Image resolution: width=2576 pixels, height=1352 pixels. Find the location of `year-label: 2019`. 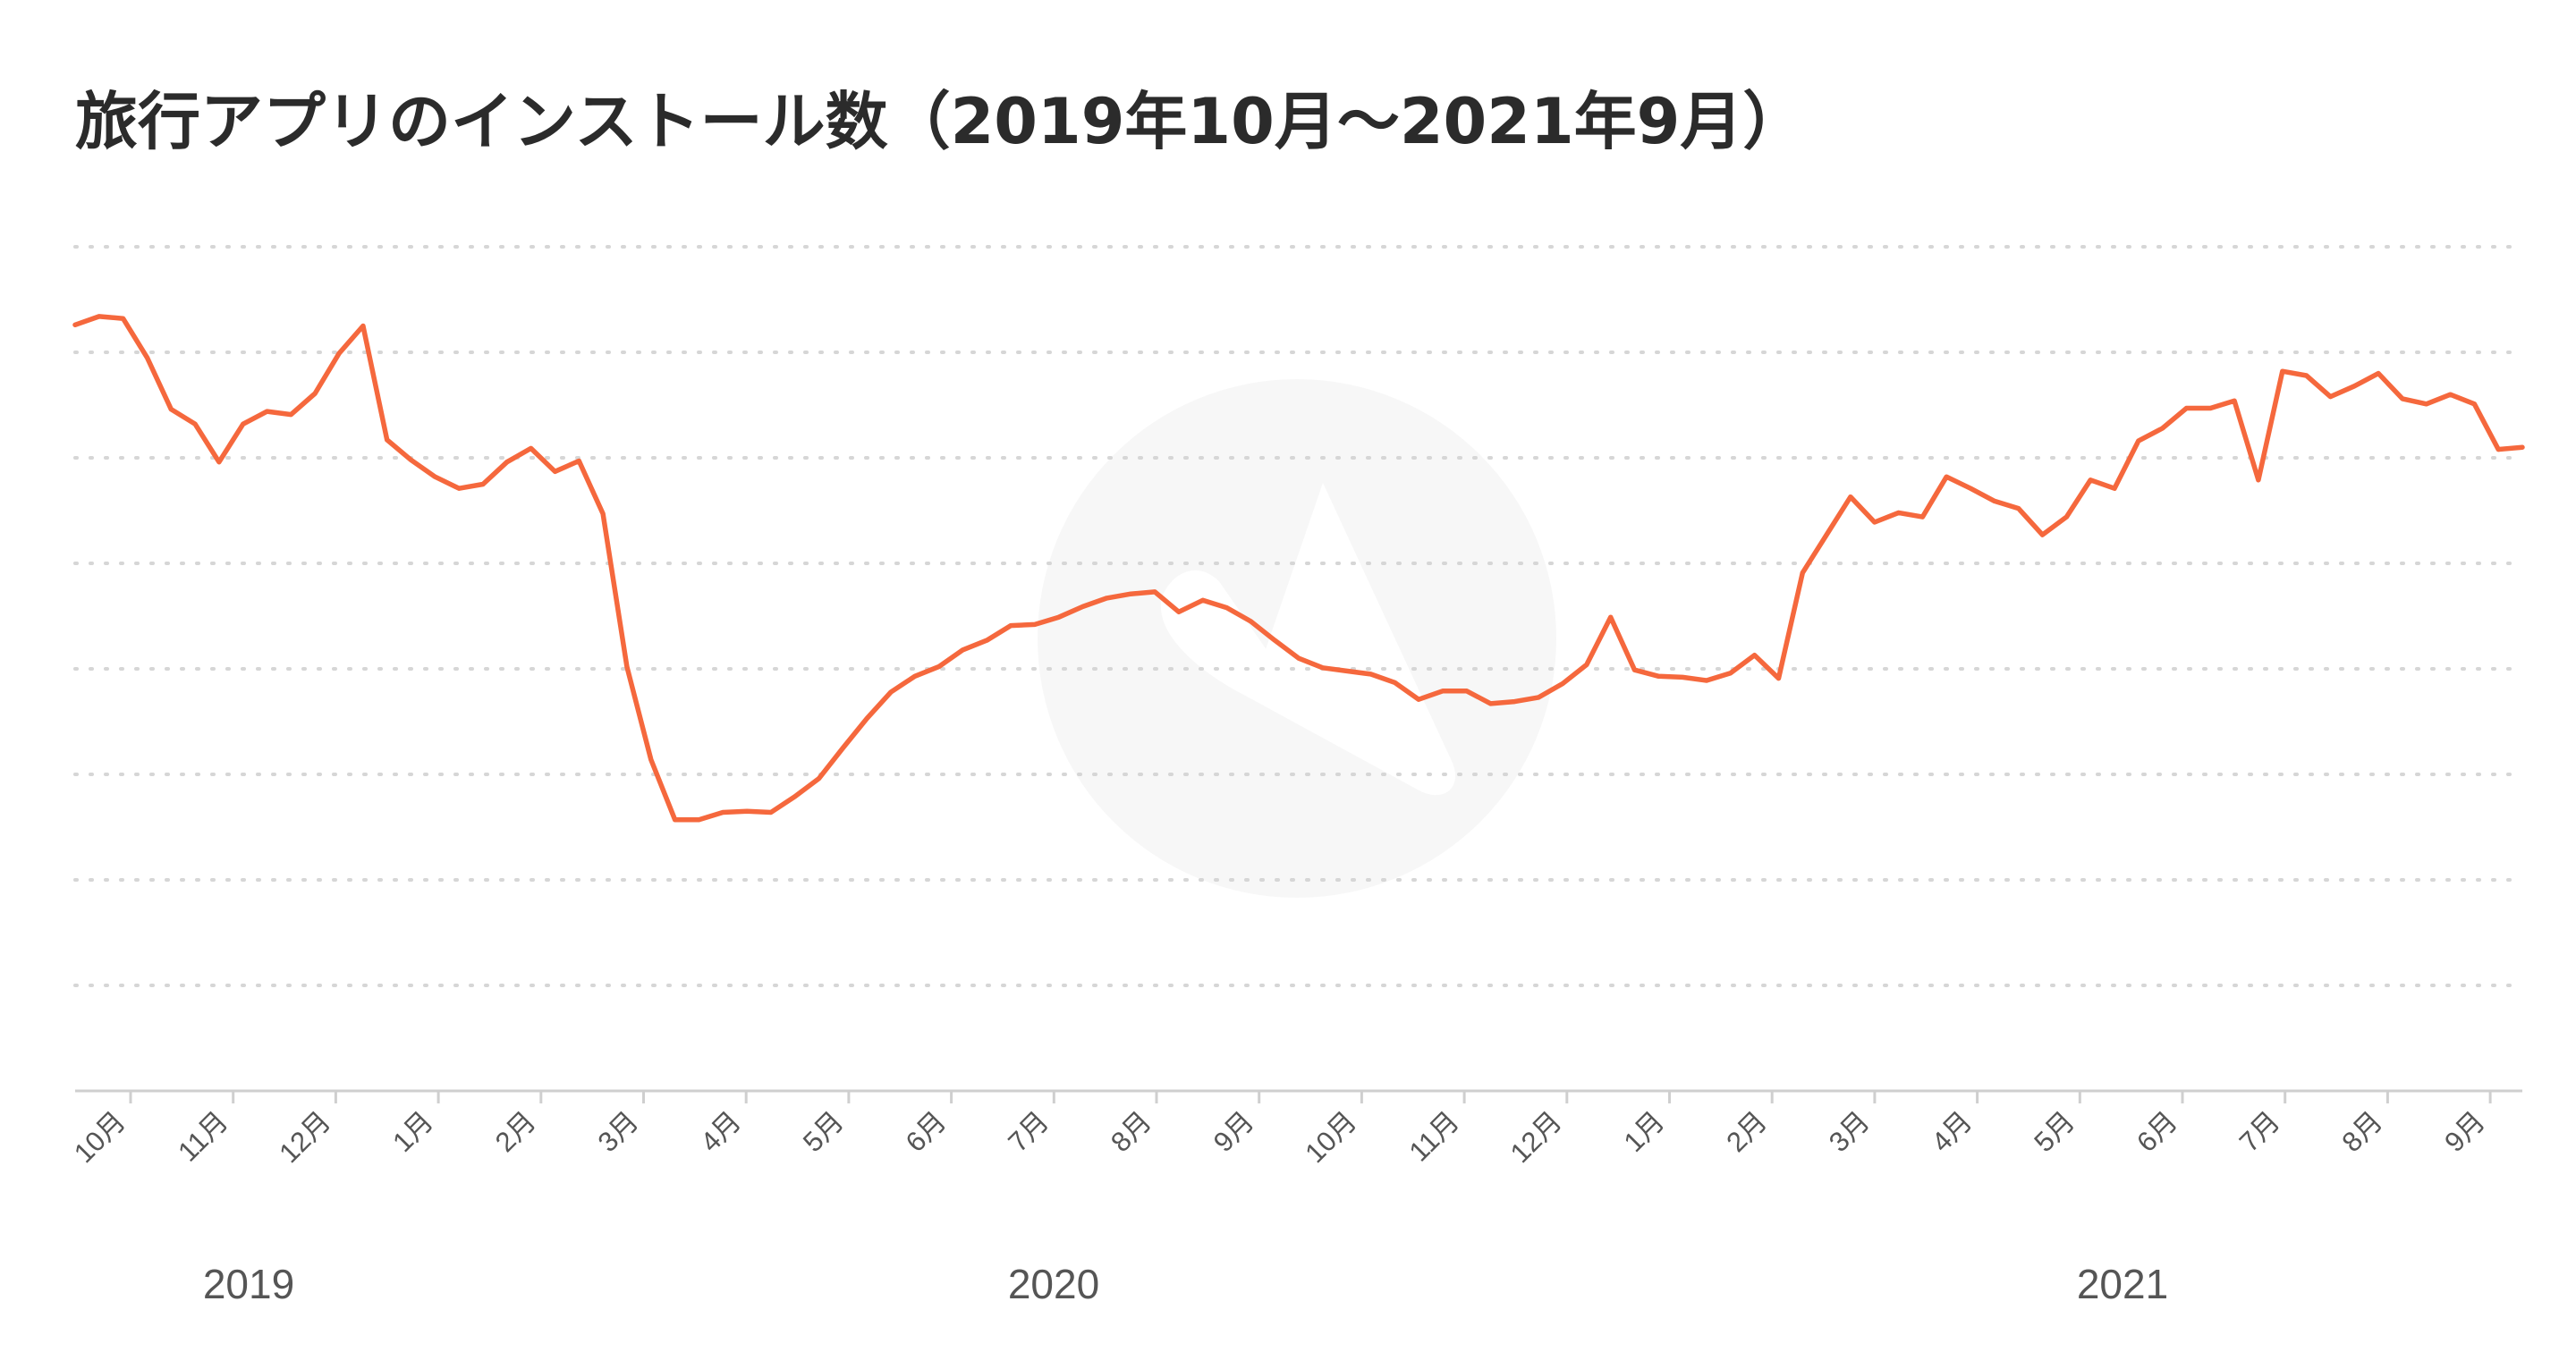

year-label: 2019 is located at coordinates (248, 1284).